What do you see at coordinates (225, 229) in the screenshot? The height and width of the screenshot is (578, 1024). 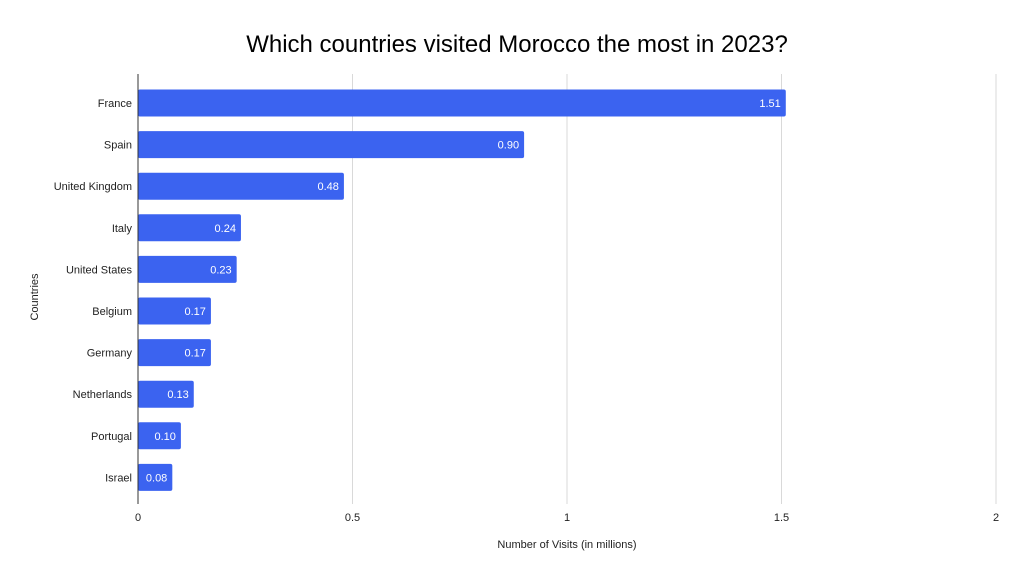 I see `bar-value-label: 0.24` at bounding box center [225, 229].